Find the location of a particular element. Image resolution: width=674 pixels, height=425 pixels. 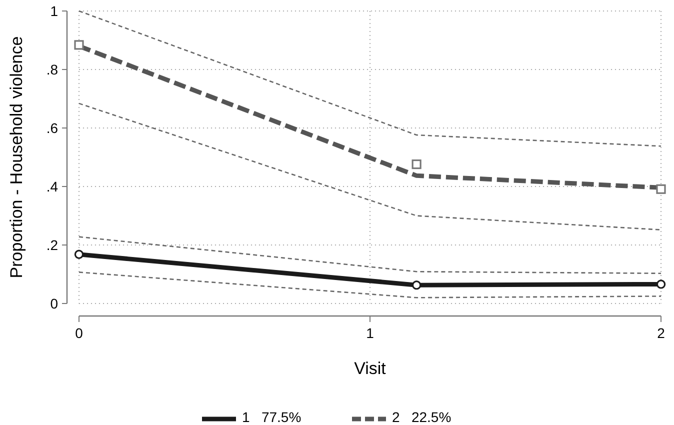

x-tick-label: 1 is located at coordinates (370, 333).